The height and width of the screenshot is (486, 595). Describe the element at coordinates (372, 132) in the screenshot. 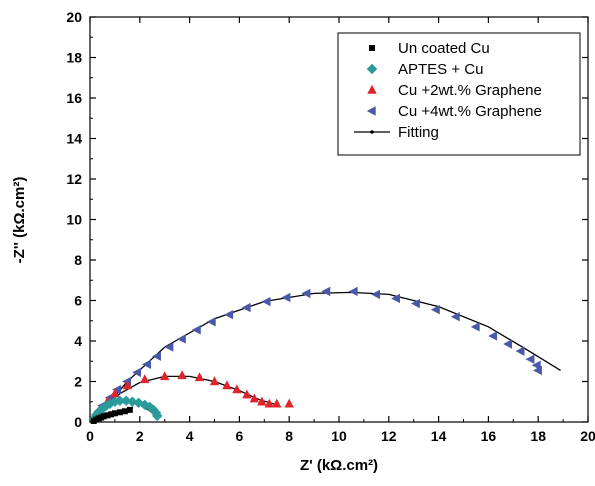

I see `legend-swatch-dot` at that location.